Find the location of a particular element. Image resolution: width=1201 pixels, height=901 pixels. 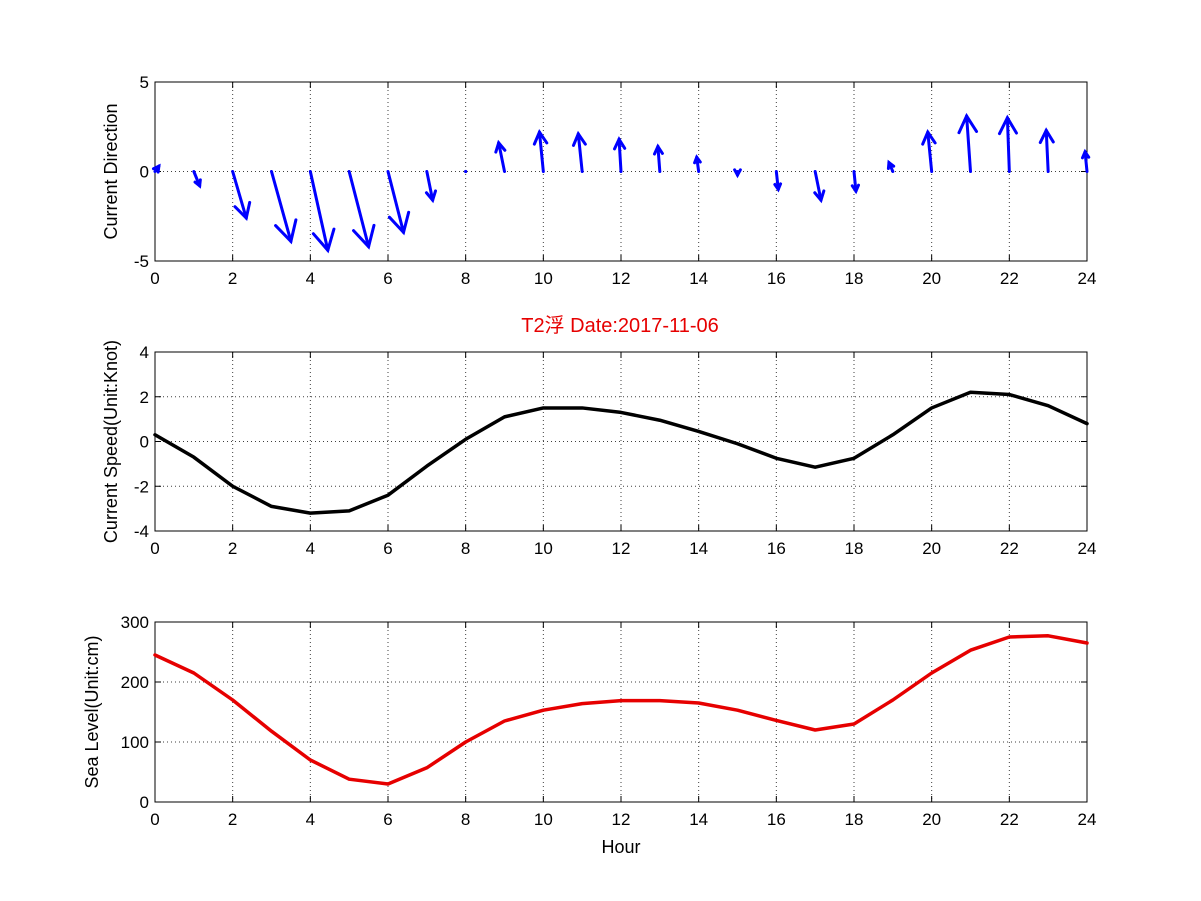

y-tick-label: 5 is located at coordinates (144, 82).